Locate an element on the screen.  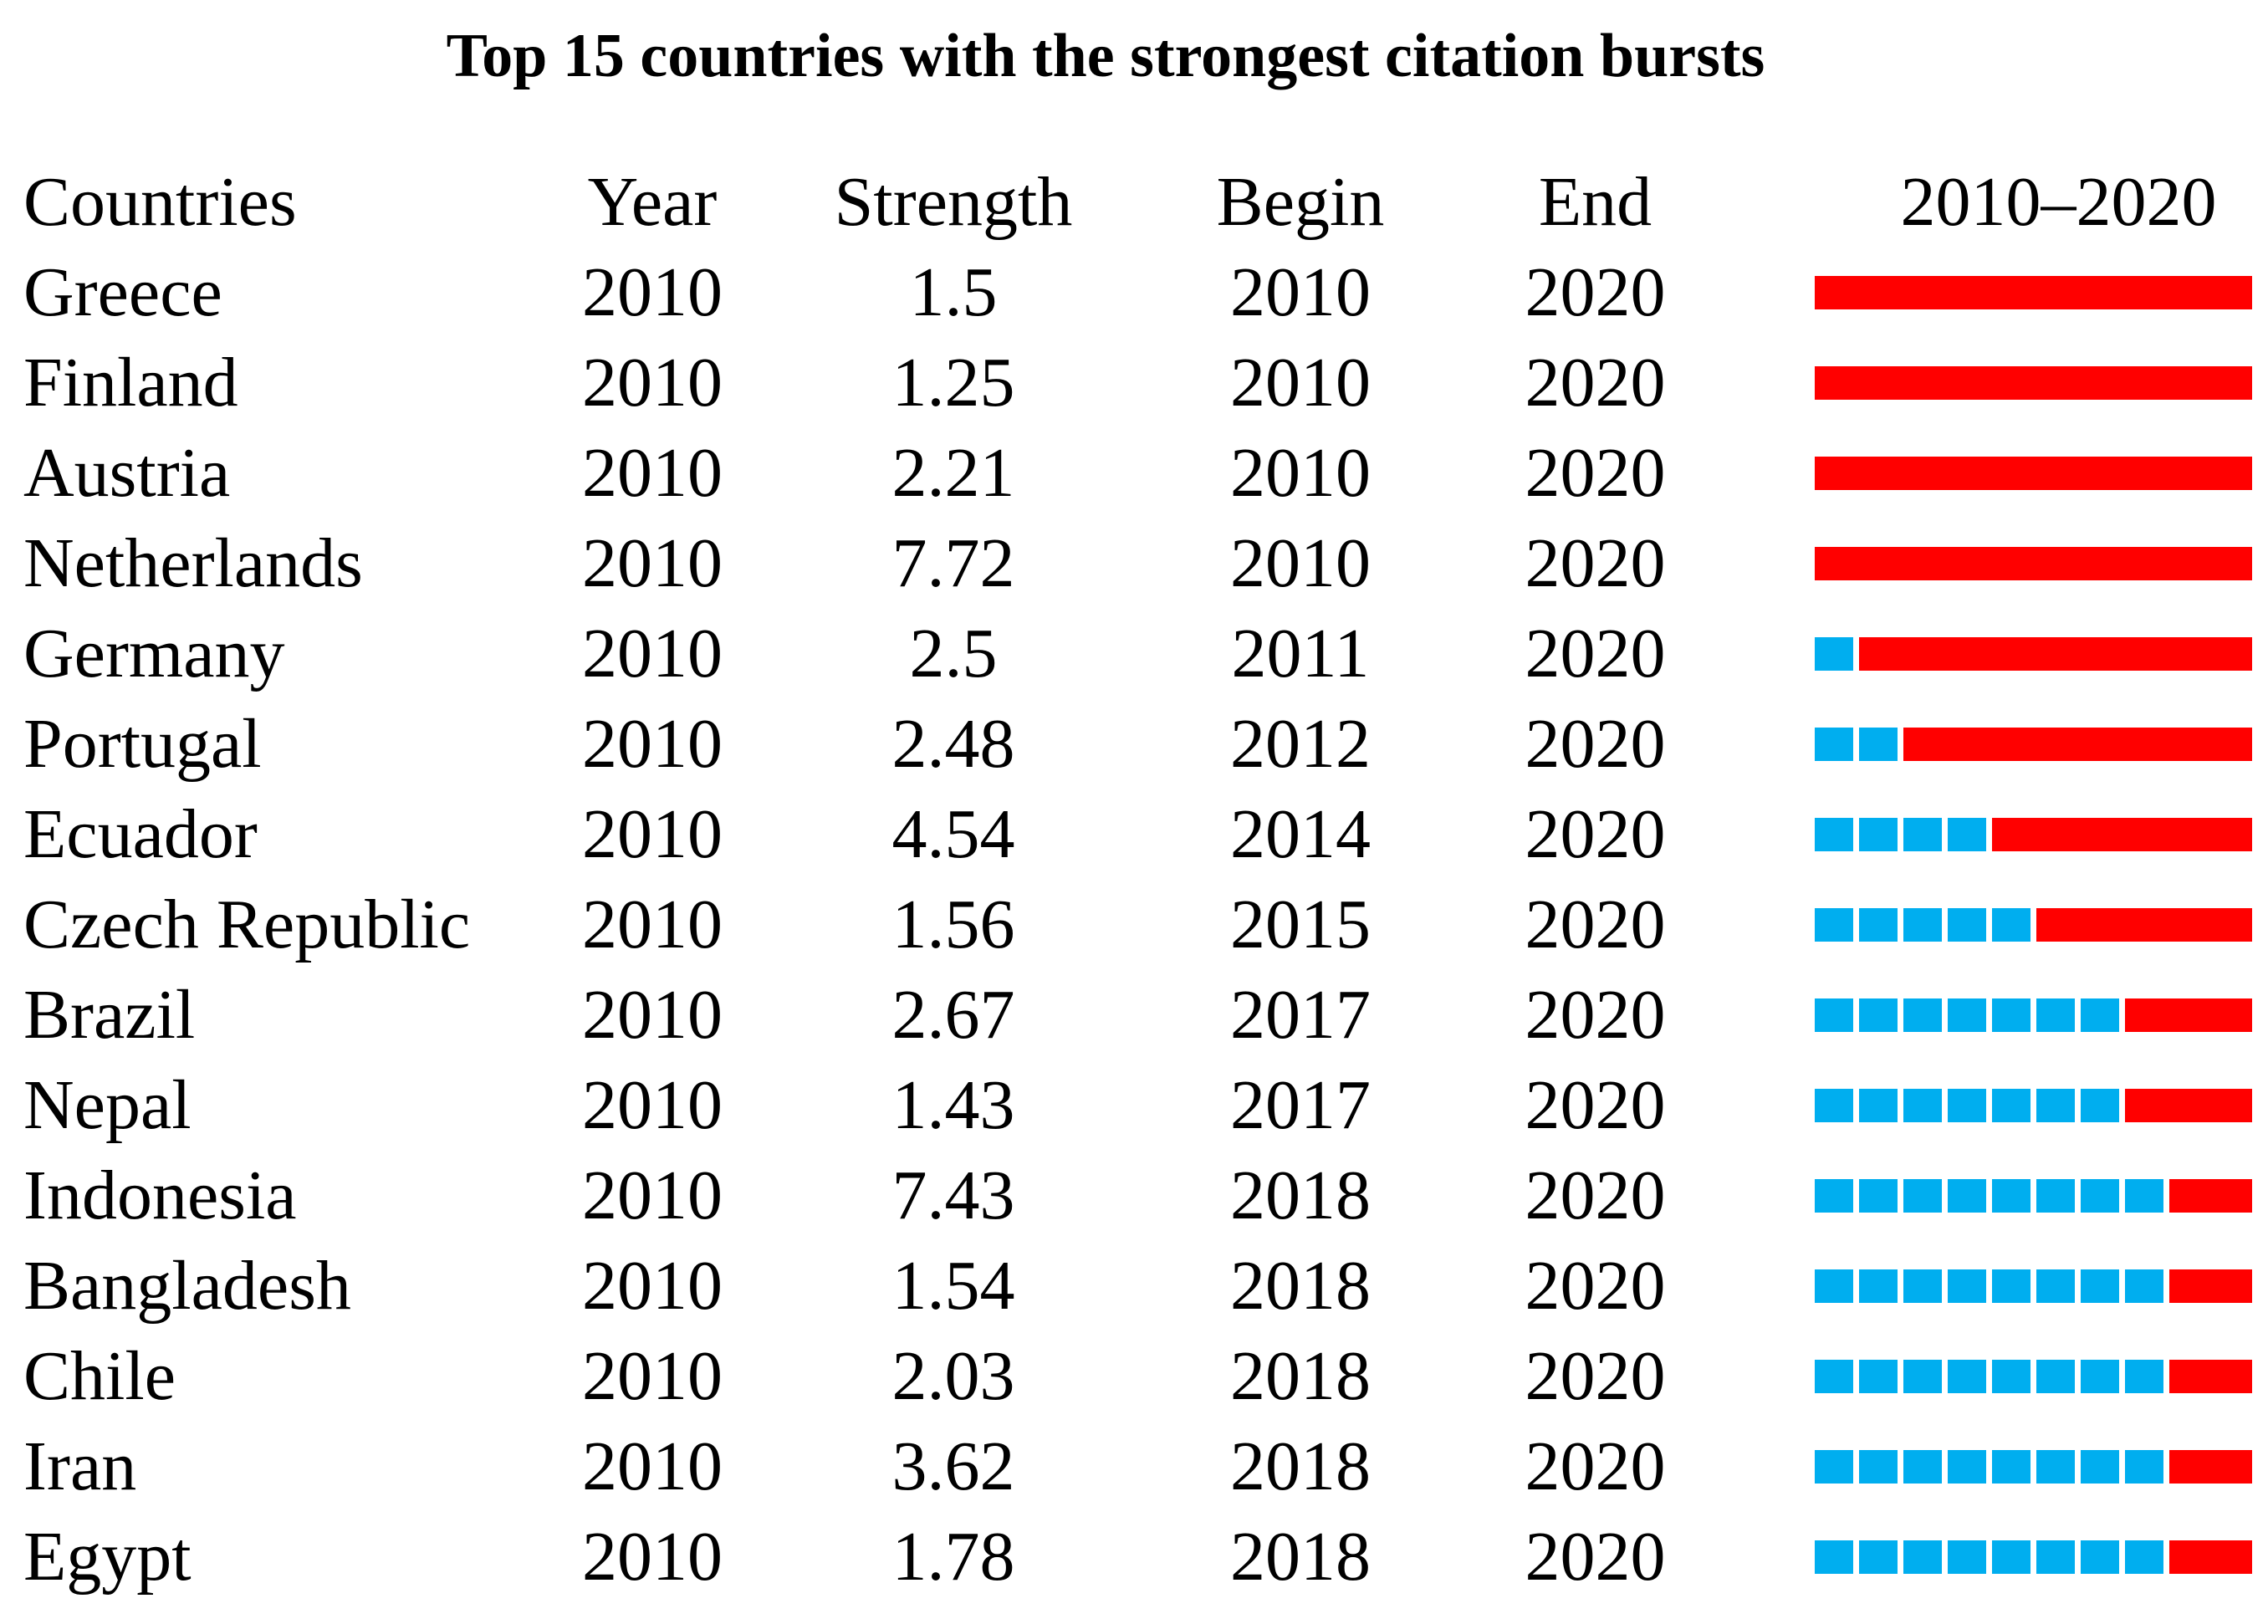
country-cell: Brazil is located at coordinates (110, 1015).